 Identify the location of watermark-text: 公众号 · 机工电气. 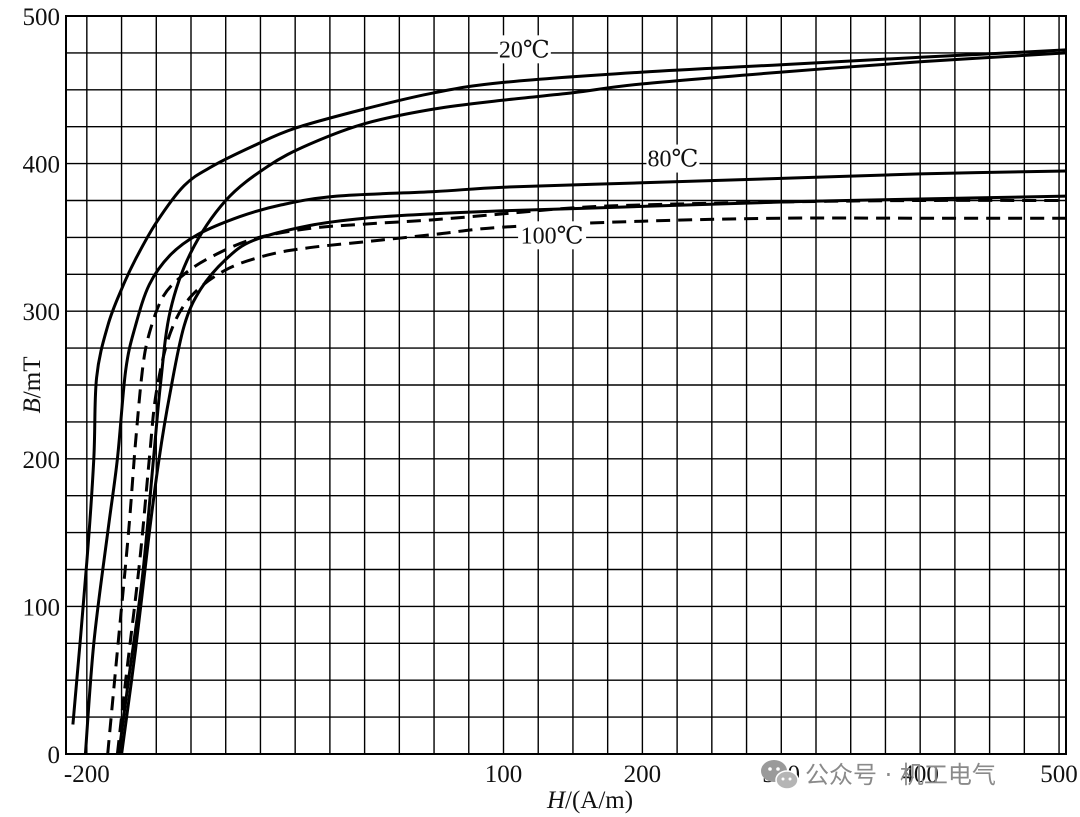
(900, 775).